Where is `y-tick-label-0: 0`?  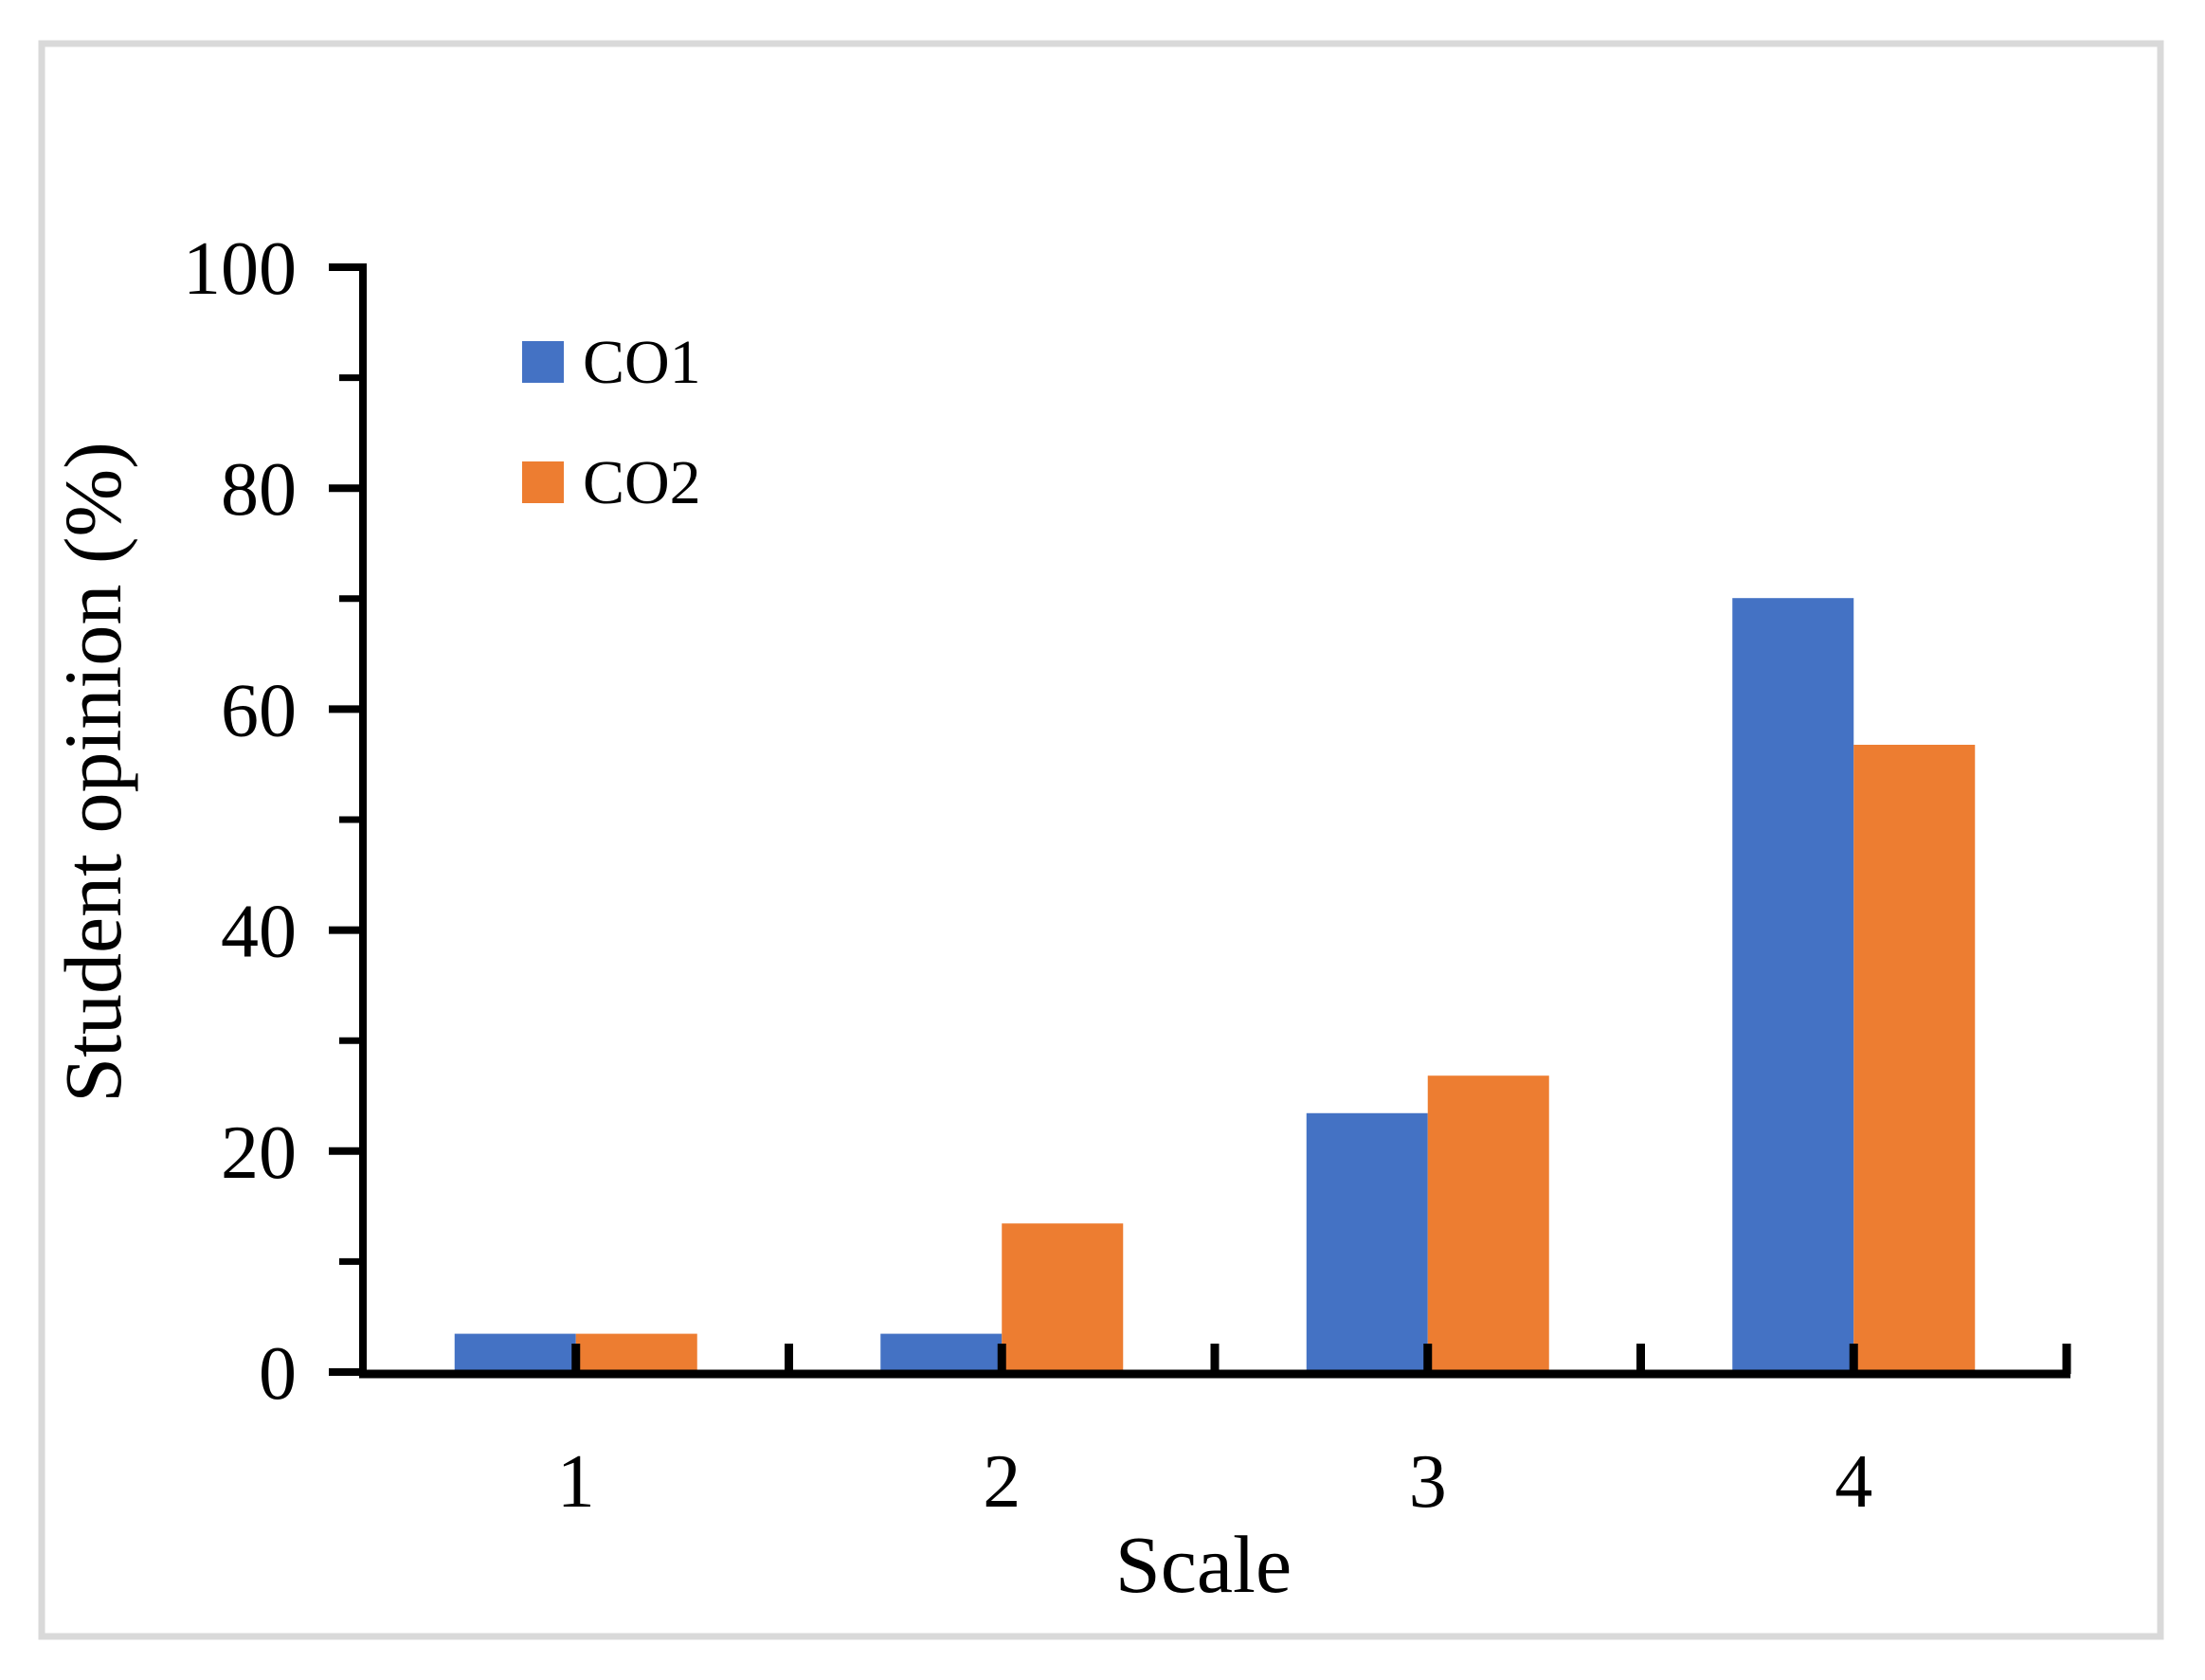 y-tick-label-0: 0 is located at coordinates (278, 1374).